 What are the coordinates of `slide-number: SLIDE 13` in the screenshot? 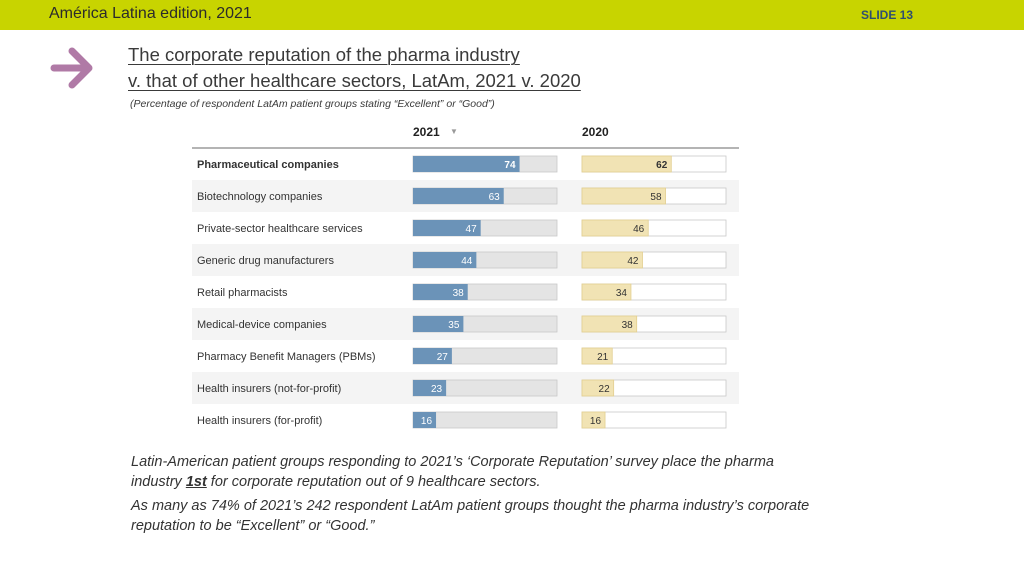 It's located at (887, 15).